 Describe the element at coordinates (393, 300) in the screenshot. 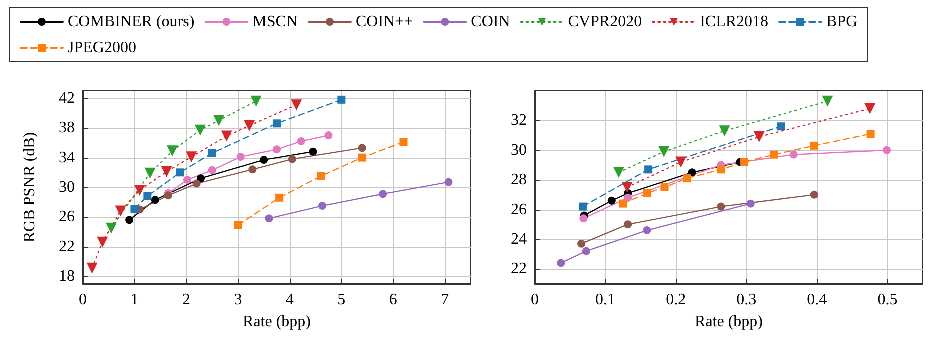

I see `x-tick-label: 6` at that location.